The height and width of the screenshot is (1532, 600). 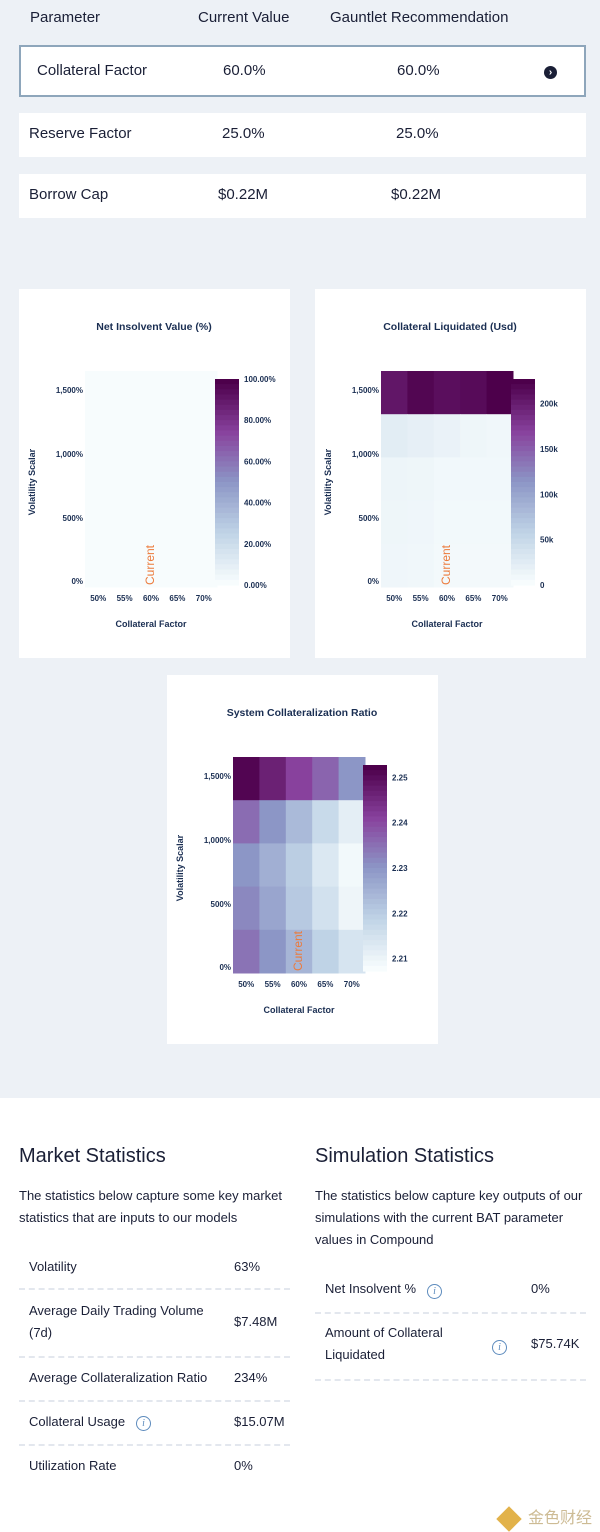 What do you see at coordinates (404, 1156) in the screenshot?
I see `sim-stats-title: Simulation Statistics` at bounding box center [404, 1156].